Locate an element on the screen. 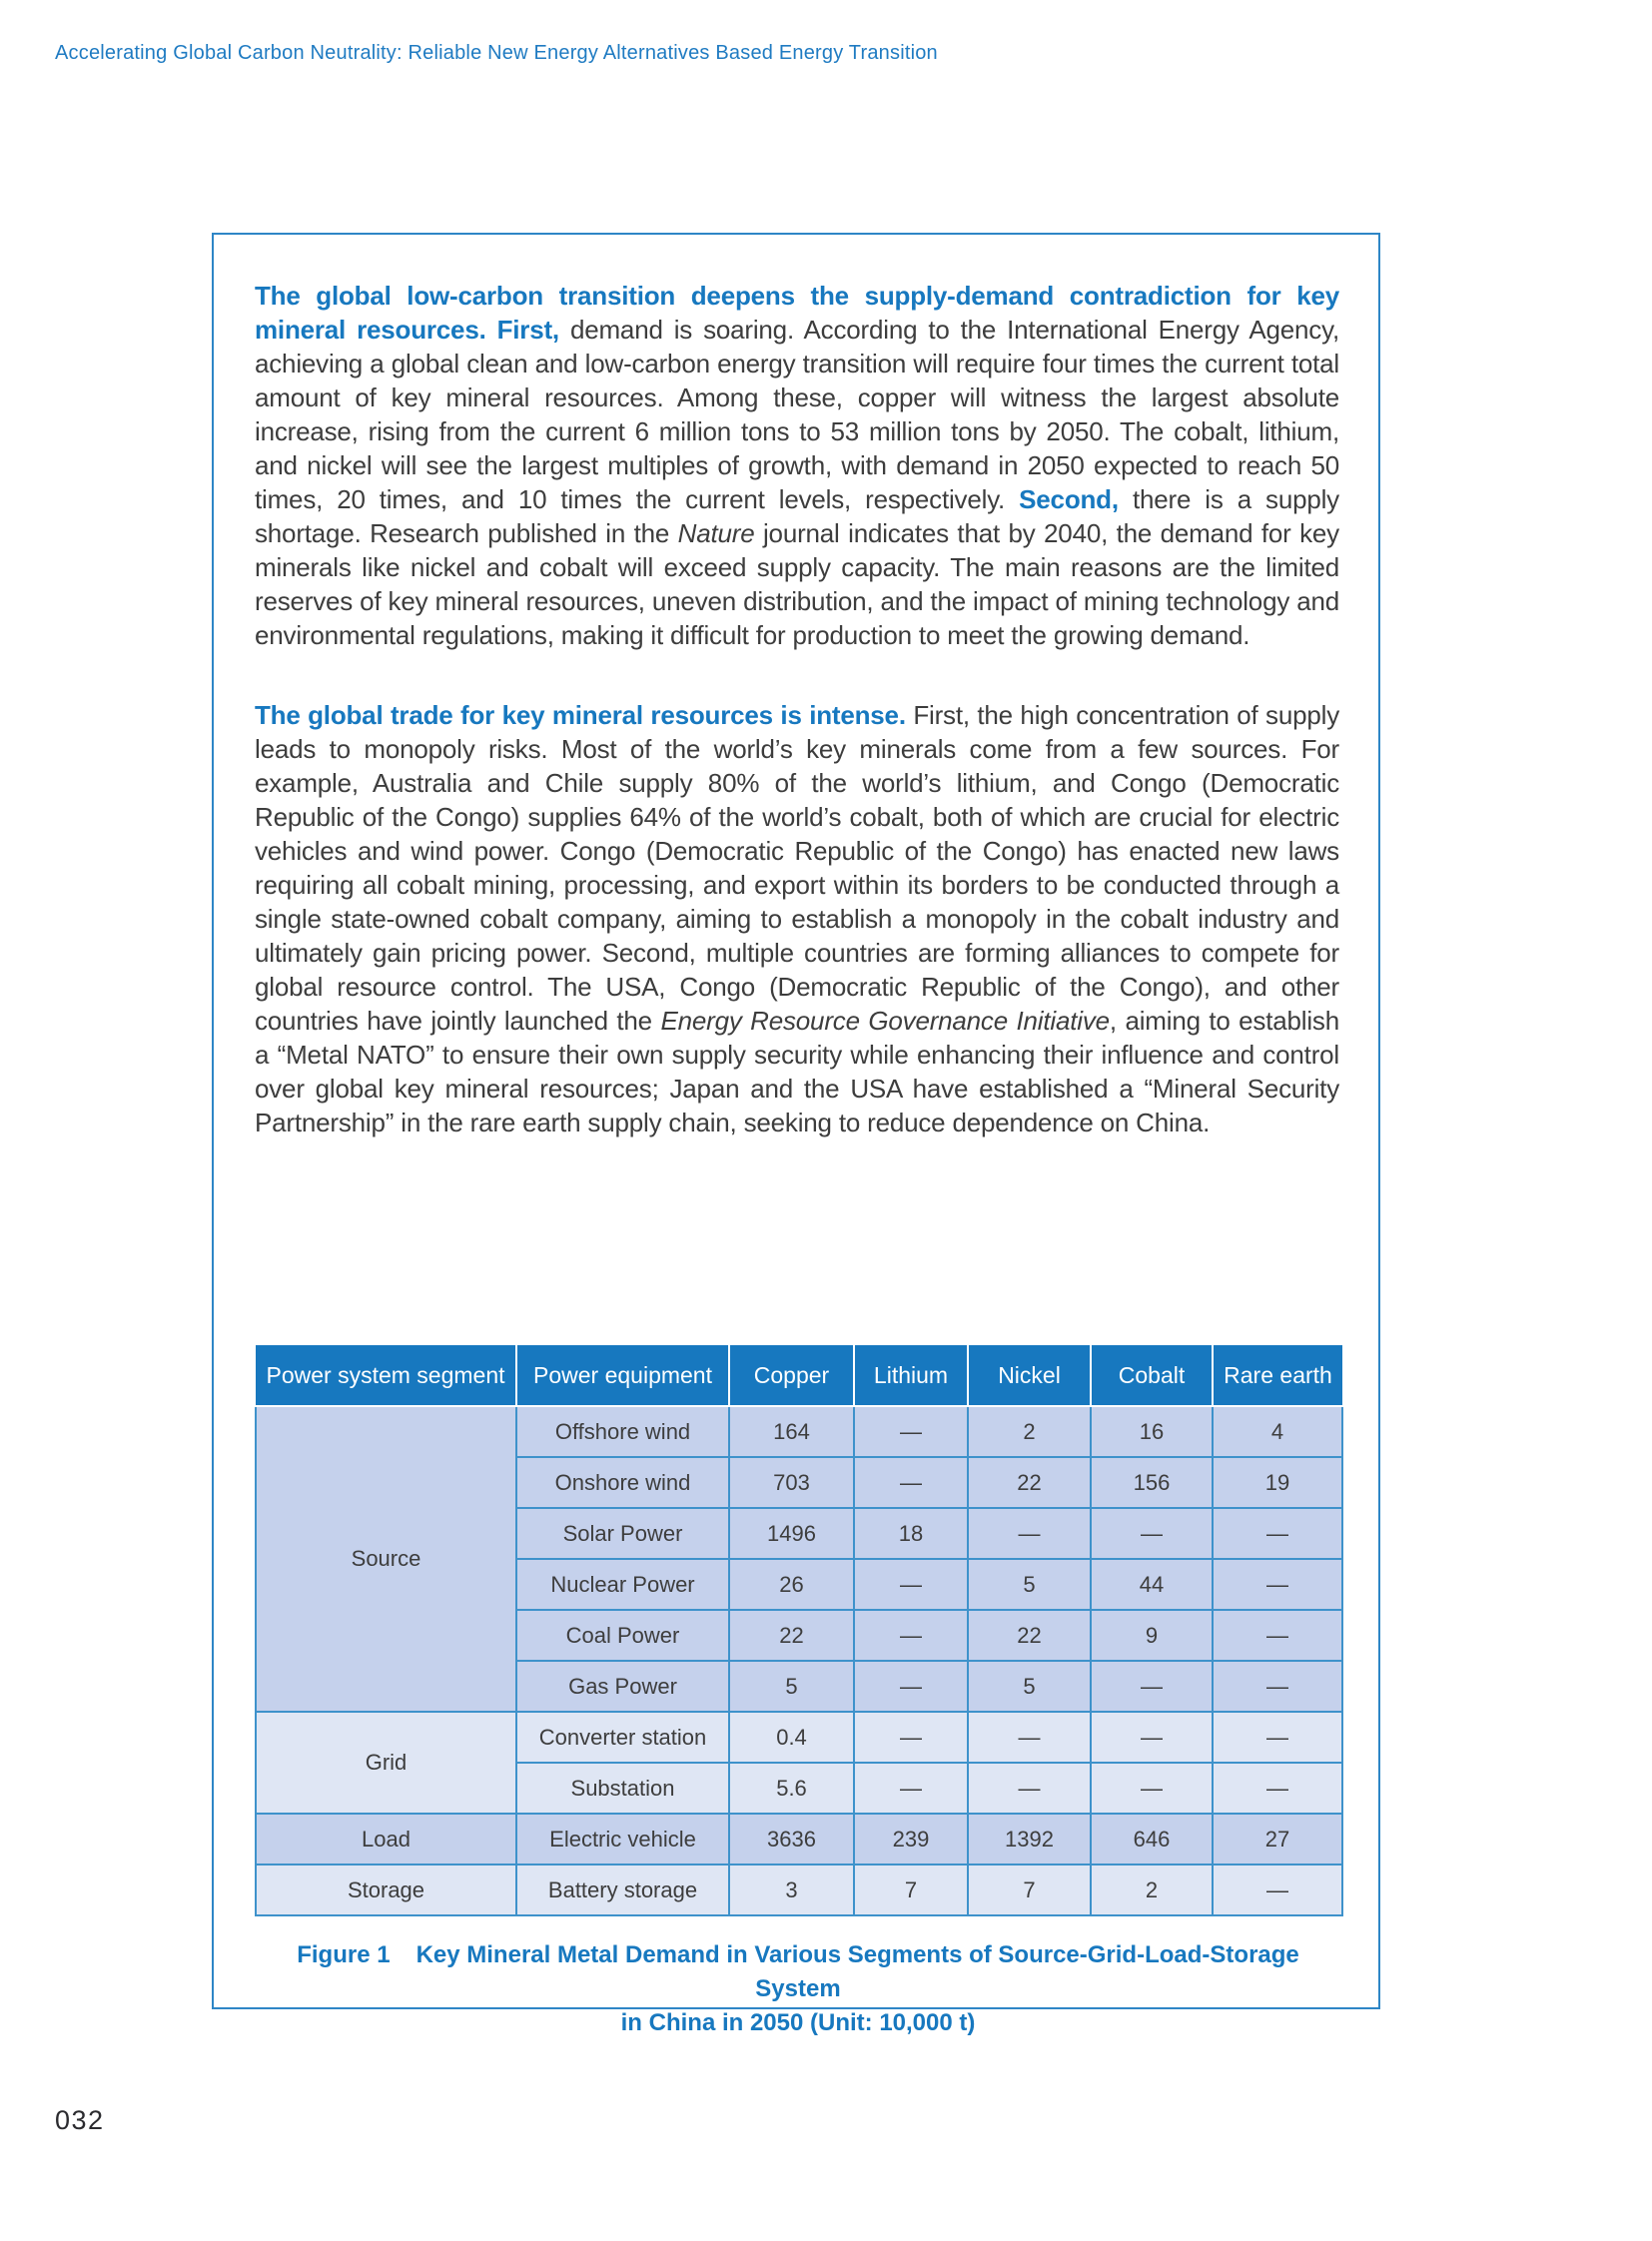  column-header-copper: Copper is located at coordinates (792, 1376).